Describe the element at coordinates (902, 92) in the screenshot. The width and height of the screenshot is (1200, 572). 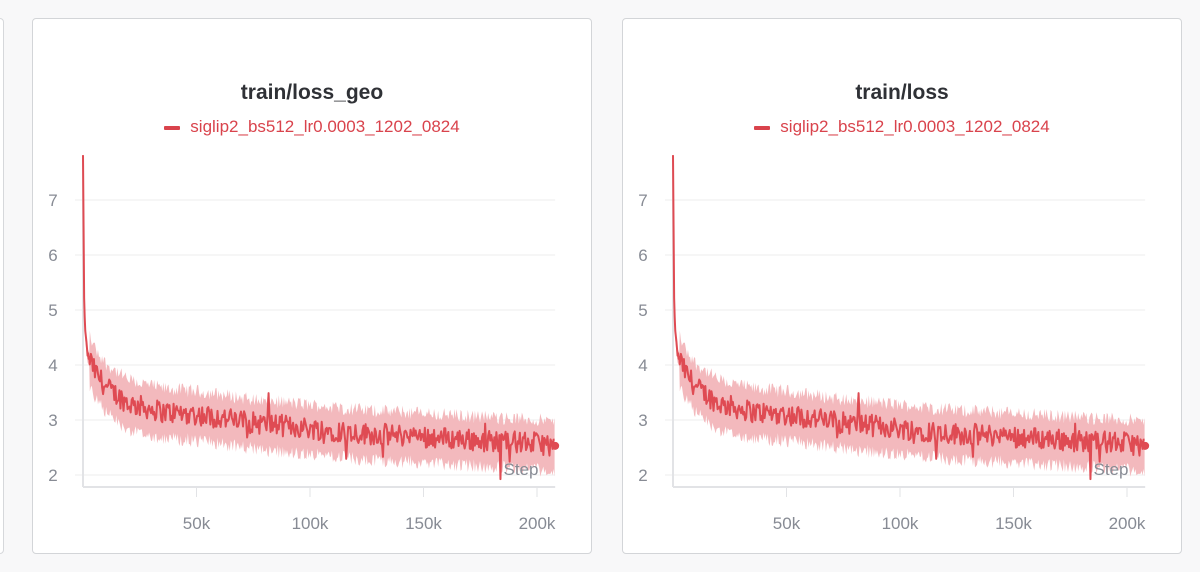
I see `chart-title: train/loss` at that location.